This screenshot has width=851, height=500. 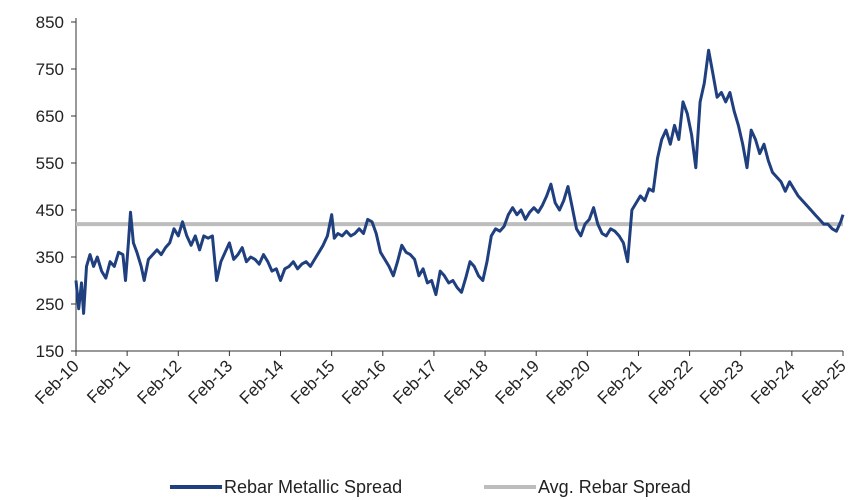 What do you see at coordinates (569, 382) in the screenshot?
I see `x-tick-label: Feb-20` at bounding box center [569, 382].